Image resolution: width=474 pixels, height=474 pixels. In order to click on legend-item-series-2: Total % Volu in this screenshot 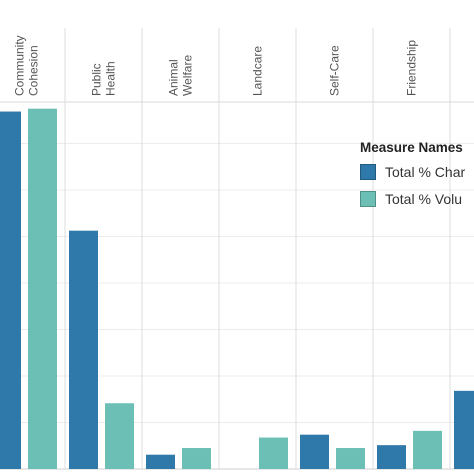, I will do `click(417, 199)`.